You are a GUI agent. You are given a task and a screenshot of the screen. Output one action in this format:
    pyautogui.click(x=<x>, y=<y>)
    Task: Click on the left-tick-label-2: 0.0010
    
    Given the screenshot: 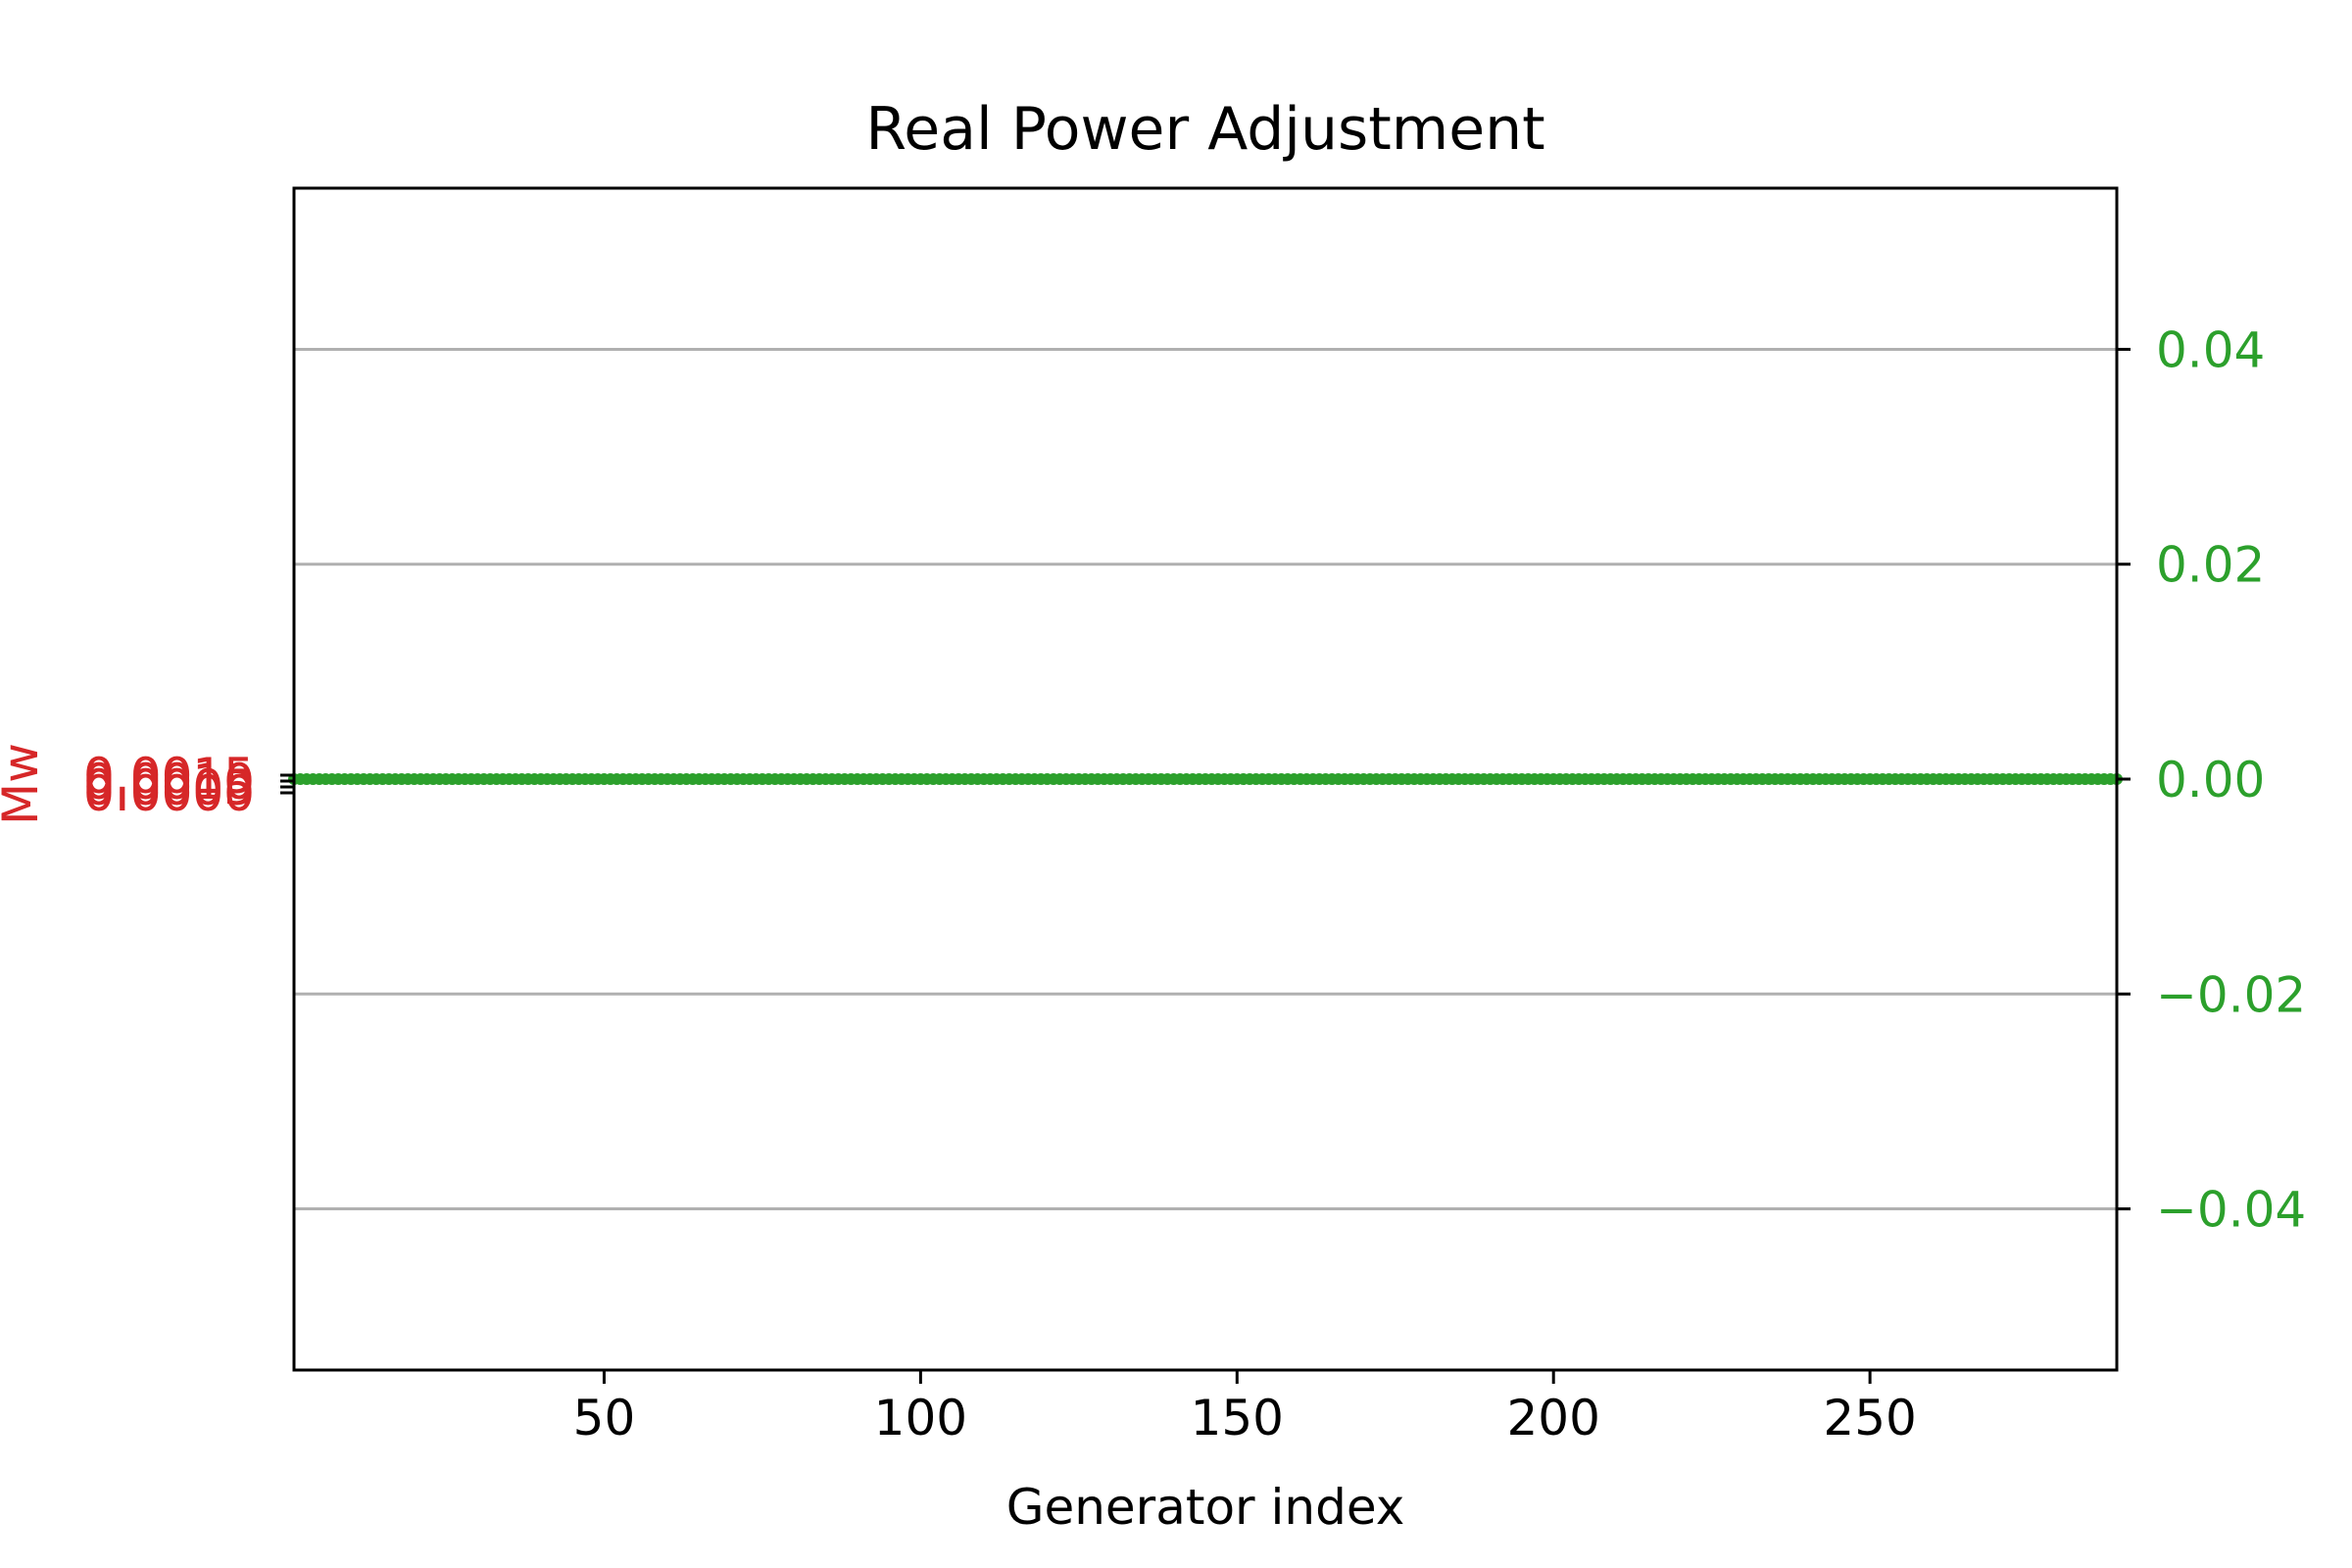 What is the action you would take?
    pyautogui.click(x=169, y=782)
    